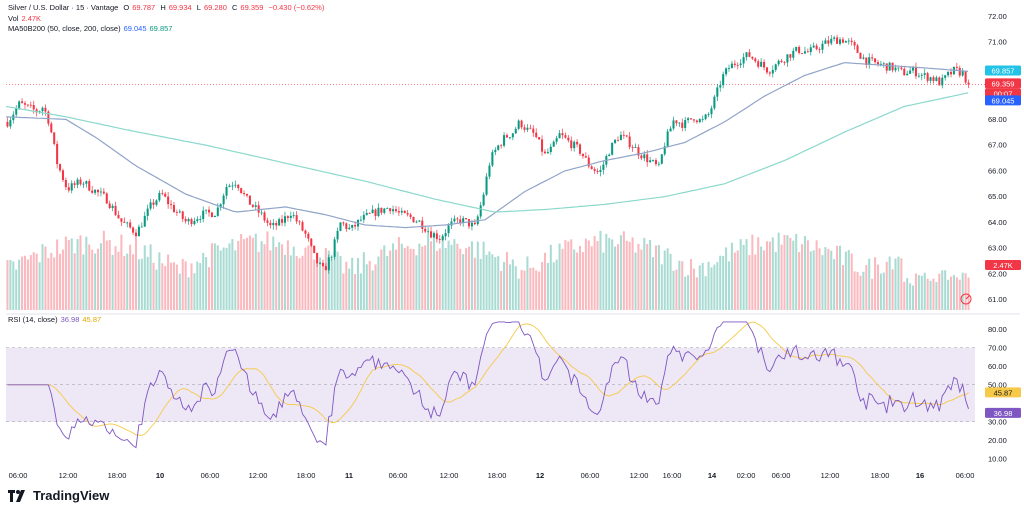 The image size is (1024, 515). What do you see at coordinates (997, 421) in the screenshot?
I see `rsi-tick-label: 30.00` at bounding box center [997, 421].